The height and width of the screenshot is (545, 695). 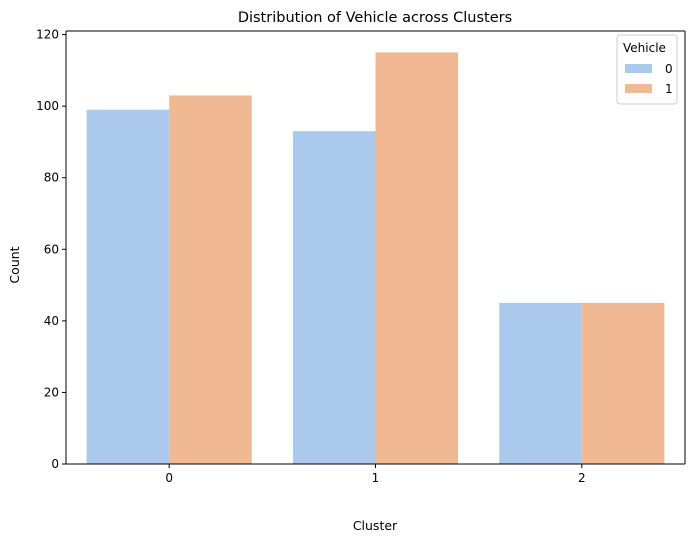 What do you see at coordinates (375, 18) in the screenshot?
I see `chart-title: Distribution of Vehicle across Clusters` at bounding box center [375, 18].